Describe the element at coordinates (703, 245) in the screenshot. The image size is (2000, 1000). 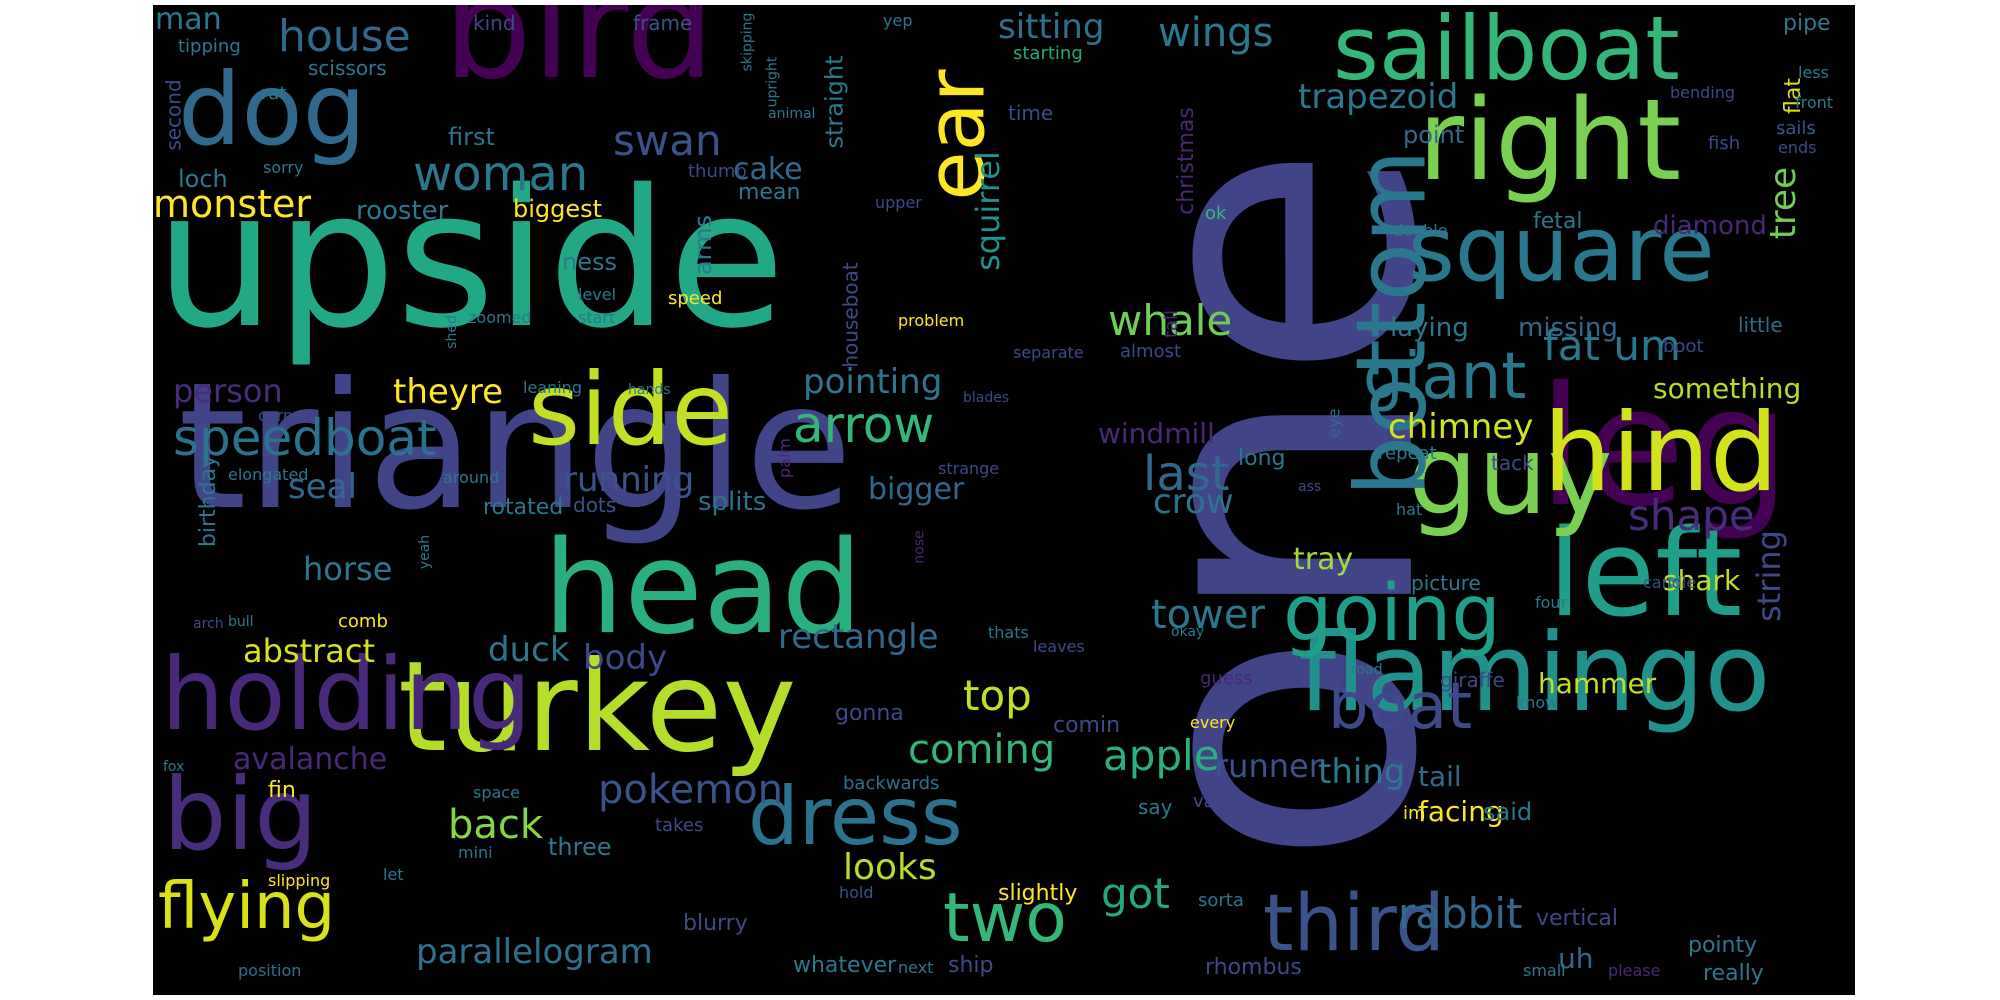
I see `word: arms` at that location.